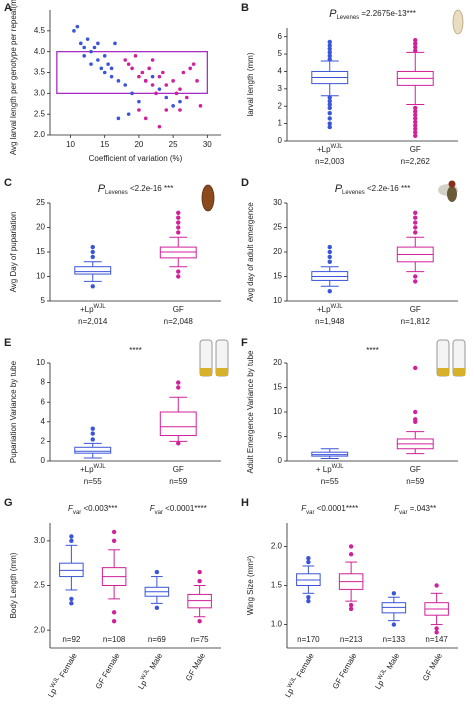  What do you see at coordinates (153, 508) in the screenshot?
I see `annotation-part: F` at bounding box center [153, 508].